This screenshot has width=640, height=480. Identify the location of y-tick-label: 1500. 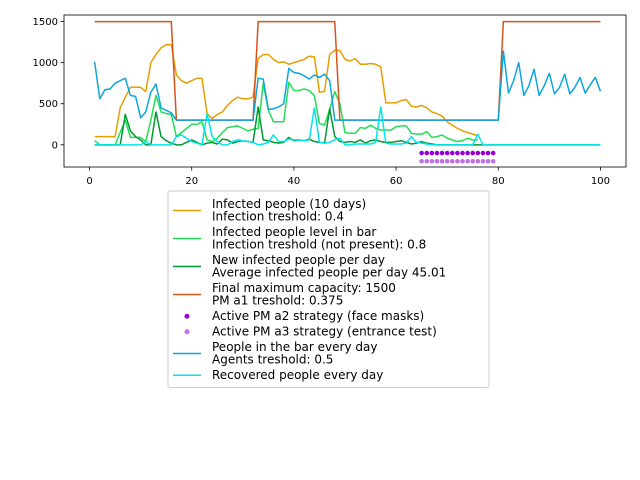
(45, 22).